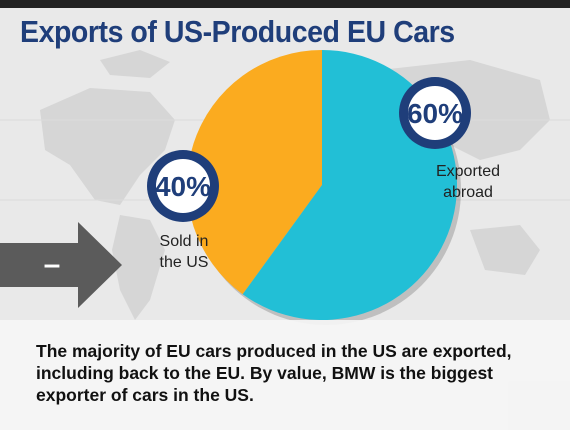  What do you see at coordinates (237, 31) in the screenshot?
I see `page-title: Exports of US-Produced EU Cars` at bounding box center [237, 31].